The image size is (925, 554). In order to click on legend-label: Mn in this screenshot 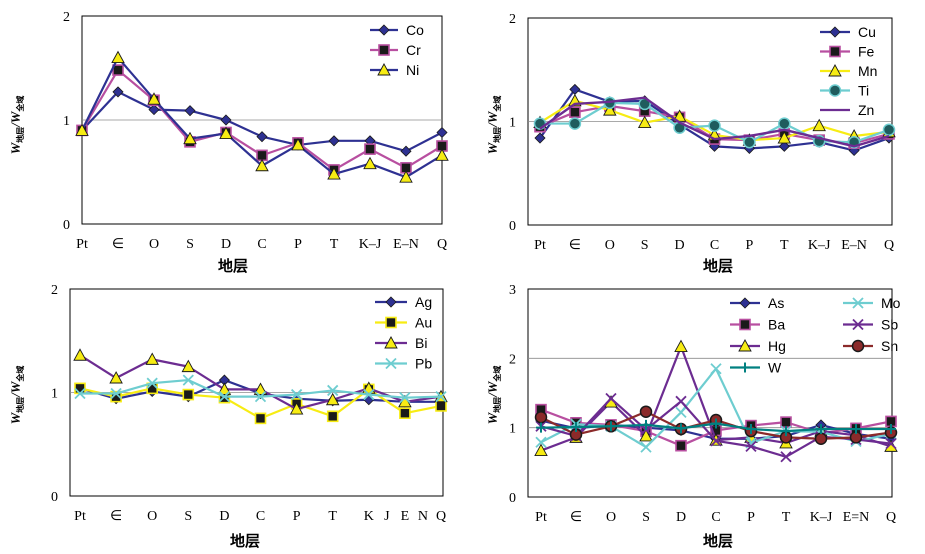, I will do `click(867, 71)`.